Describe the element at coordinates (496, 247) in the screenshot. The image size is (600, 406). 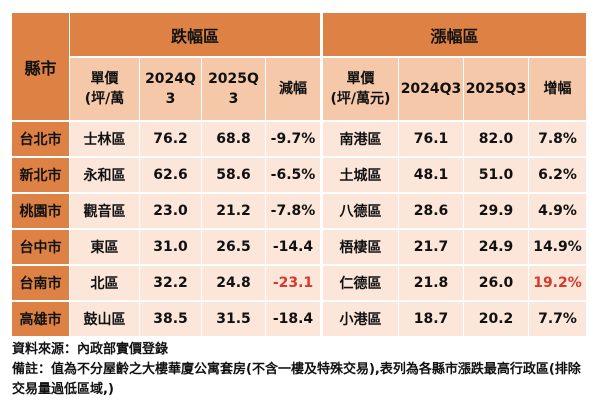
I see `cell-rise-2025: 24.9` at that location.